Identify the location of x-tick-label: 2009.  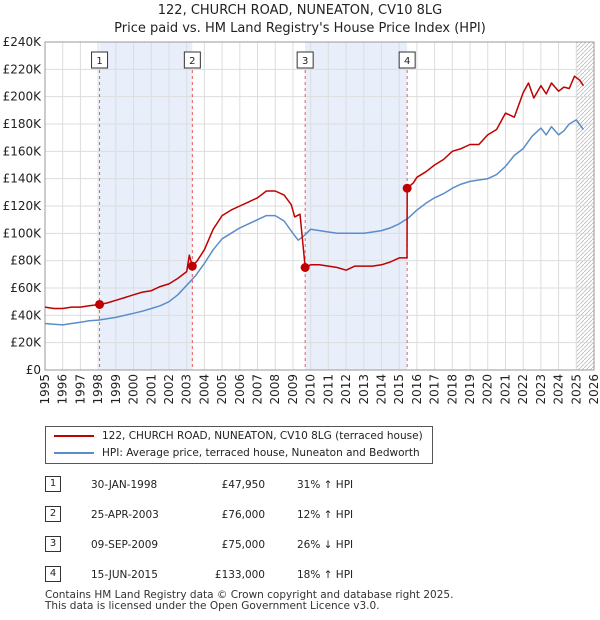
(293, 389).